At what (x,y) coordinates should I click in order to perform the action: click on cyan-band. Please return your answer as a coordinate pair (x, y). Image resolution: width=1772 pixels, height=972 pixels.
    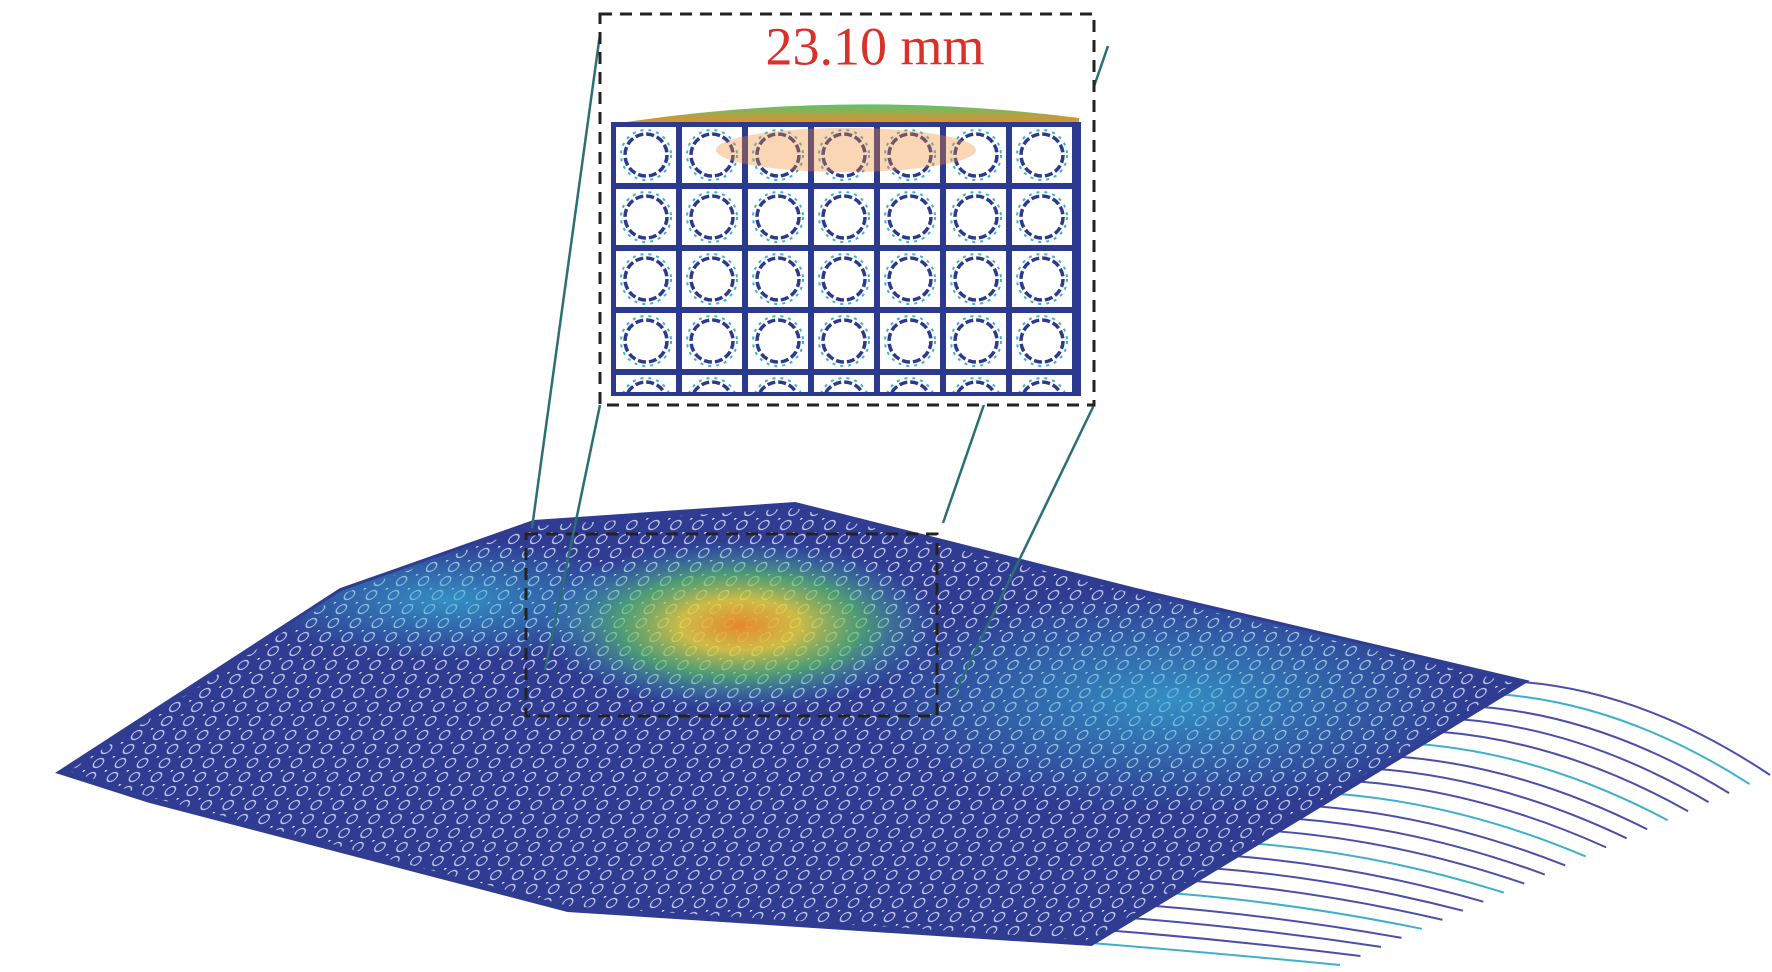
    Looking at the image, I should click on (1170, 700).